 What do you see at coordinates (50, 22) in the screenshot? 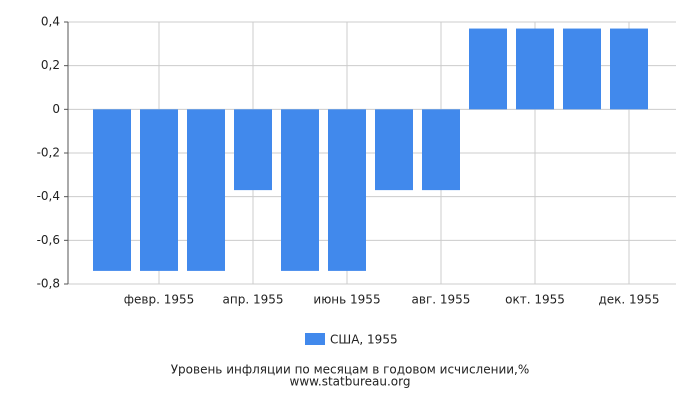
I see `y-tick-label: 0,4` at bounding box center [50, 22].